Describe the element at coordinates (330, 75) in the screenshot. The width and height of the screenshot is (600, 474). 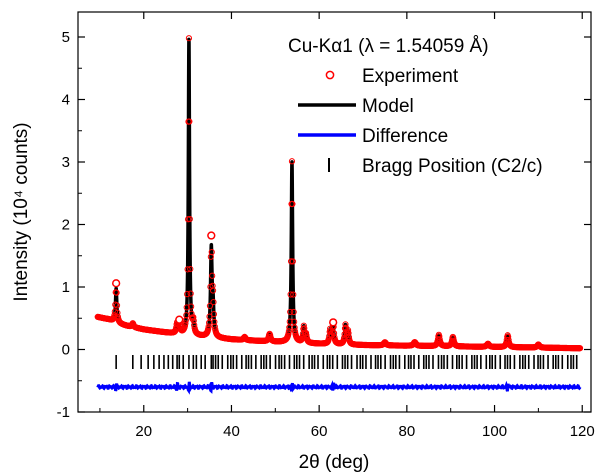
I see `legend-experiment-marker` at that location.